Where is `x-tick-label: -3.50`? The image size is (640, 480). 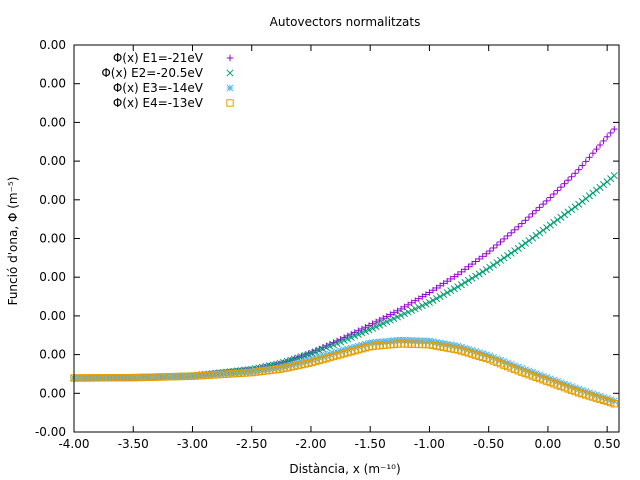
x-tick-label: -3.50 is located at coordinates (133, 444).